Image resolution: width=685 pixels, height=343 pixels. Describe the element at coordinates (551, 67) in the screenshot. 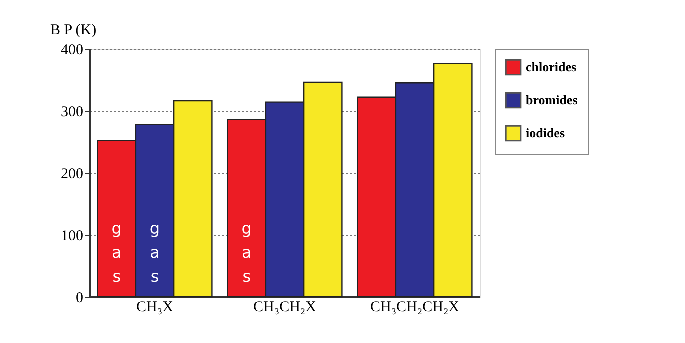

I see `legend-label: chlorides` at that location.